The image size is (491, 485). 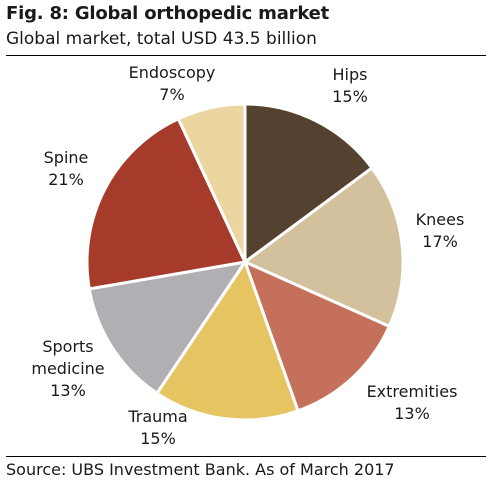 I want to click on slice-label-sports-medicine: Sports medicine 13%, so click(x=67, y=368).